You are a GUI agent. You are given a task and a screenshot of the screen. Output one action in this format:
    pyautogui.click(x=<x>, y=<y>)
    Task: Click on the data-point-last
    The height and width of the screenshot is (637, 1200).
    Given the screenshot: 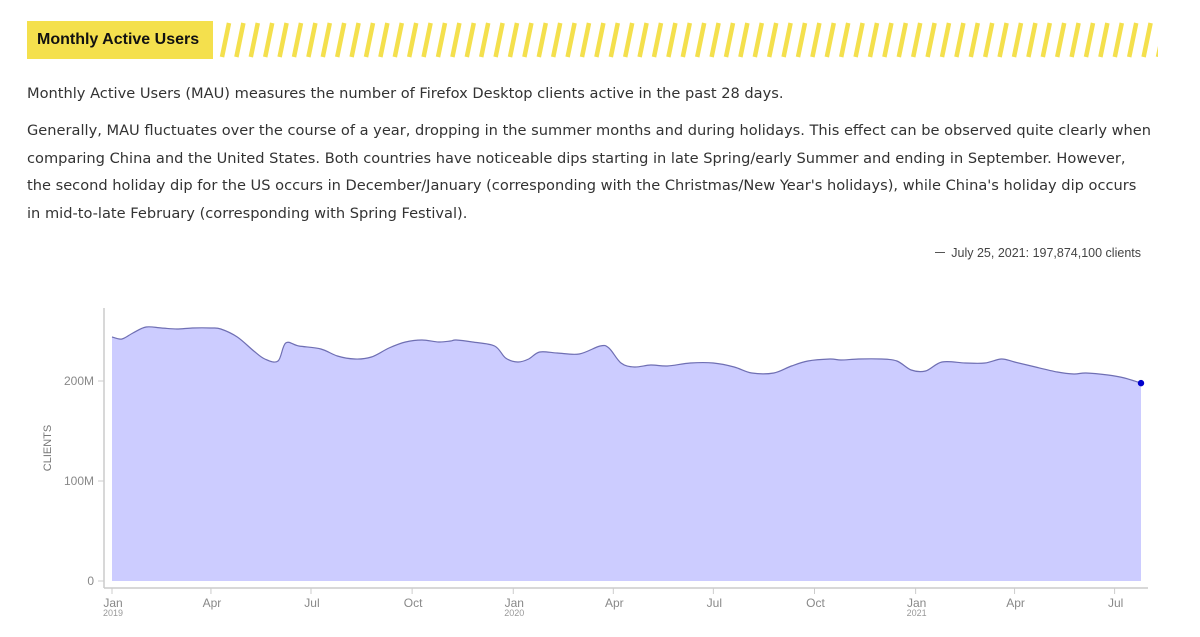 What is the action you would take?
    pyautogui.click(x=1141, y=383)
    